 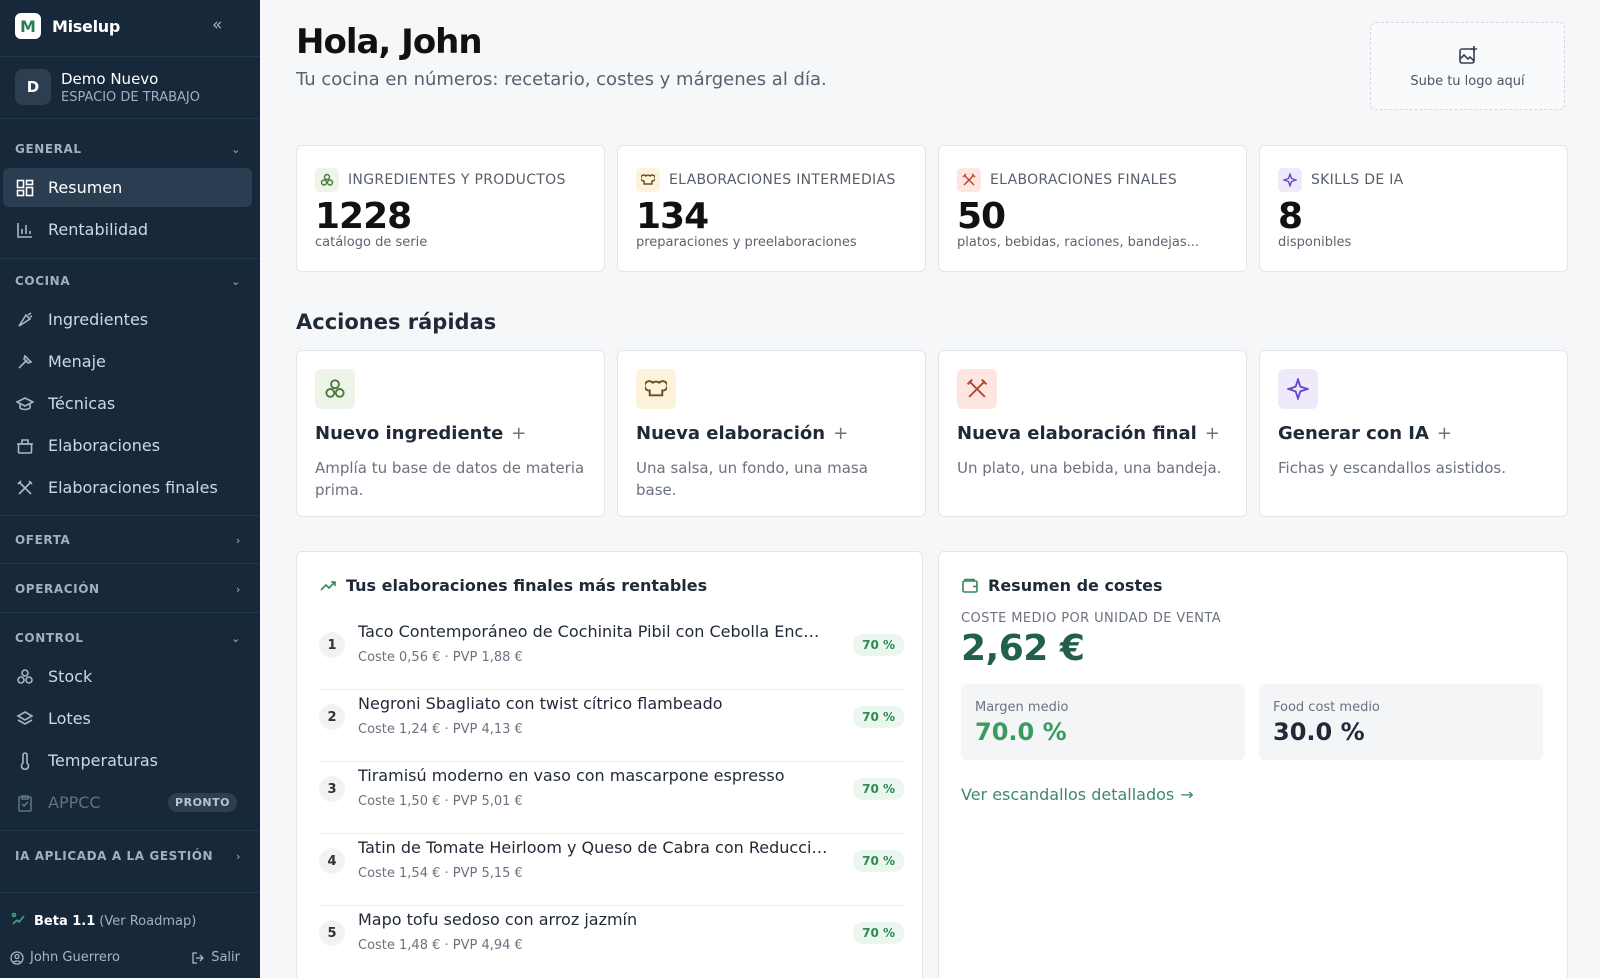 I want to click on final-cost: Coste 1,24 € · PVP 4,13 €, so click(x=440, y=729).